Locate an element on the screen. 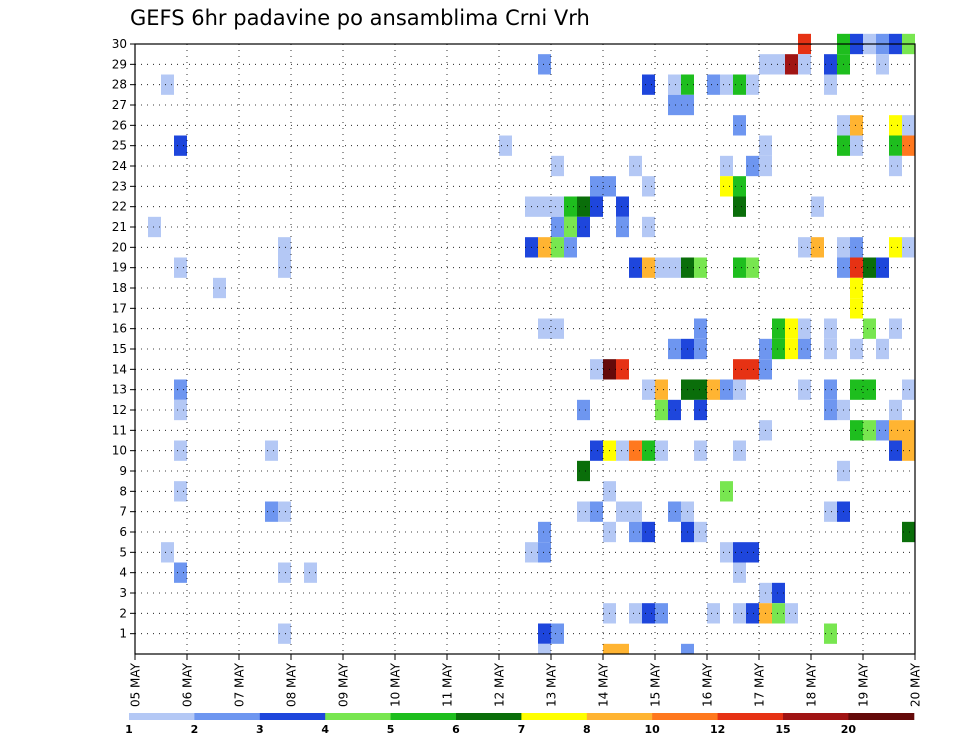 The width and height of the screenshot is (960, 742). y-tick-label: 13 is located at coordinates (119, 390).